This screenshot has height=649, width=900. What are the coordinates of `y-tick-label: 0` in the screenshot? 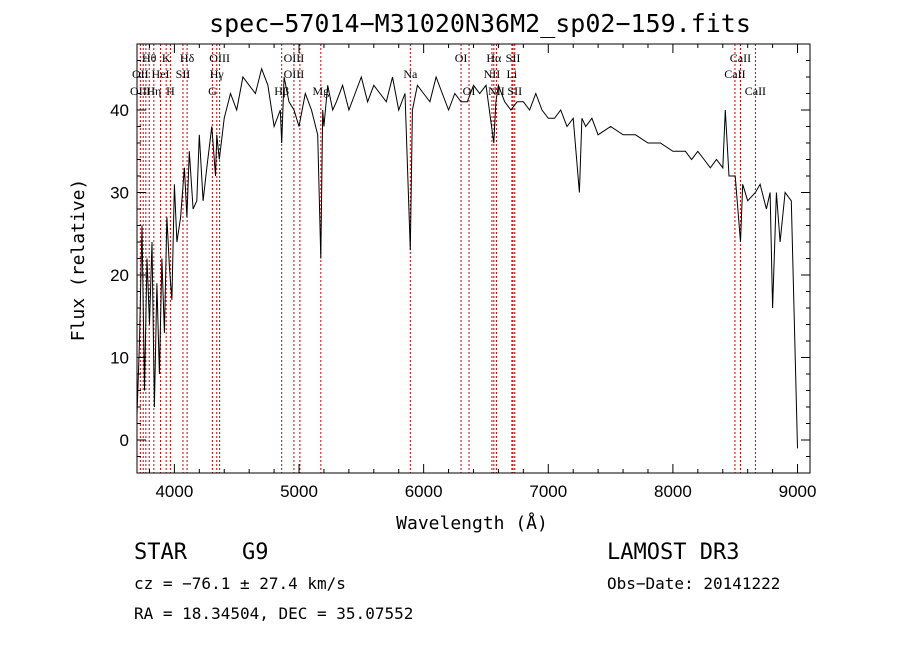 It's located at (124, 440).